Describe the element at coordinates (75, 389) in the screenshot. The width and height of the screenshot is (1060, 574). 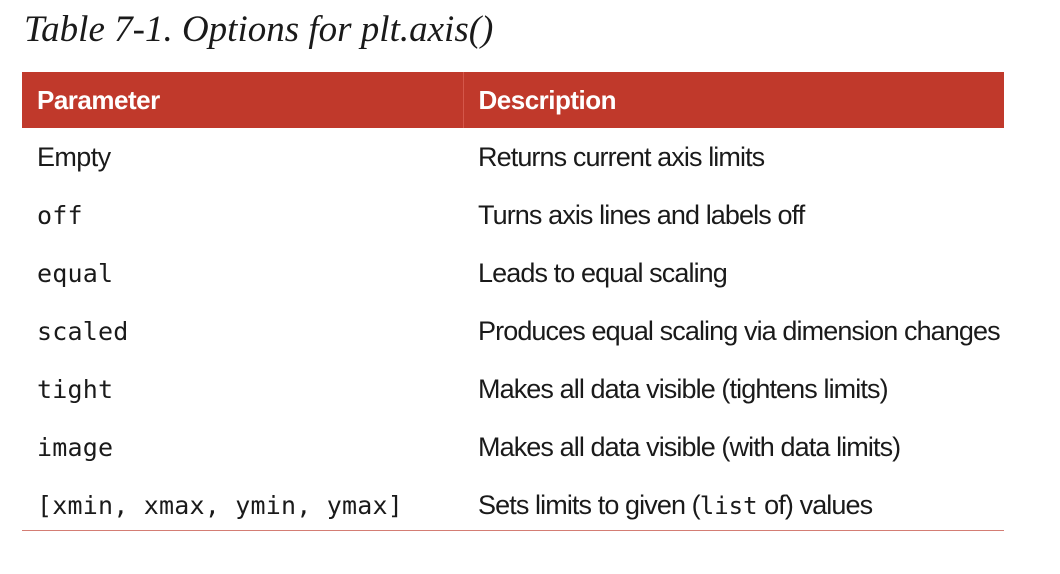
I see `parameter-cell: tight` at that location.